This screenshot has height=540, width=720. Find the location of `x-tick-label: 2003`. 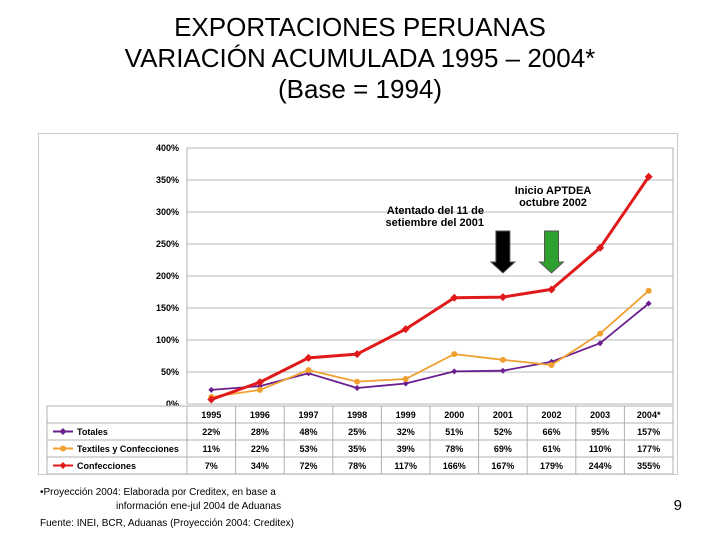

x-tick-label: 2003 is located at coordinates (600, 415).